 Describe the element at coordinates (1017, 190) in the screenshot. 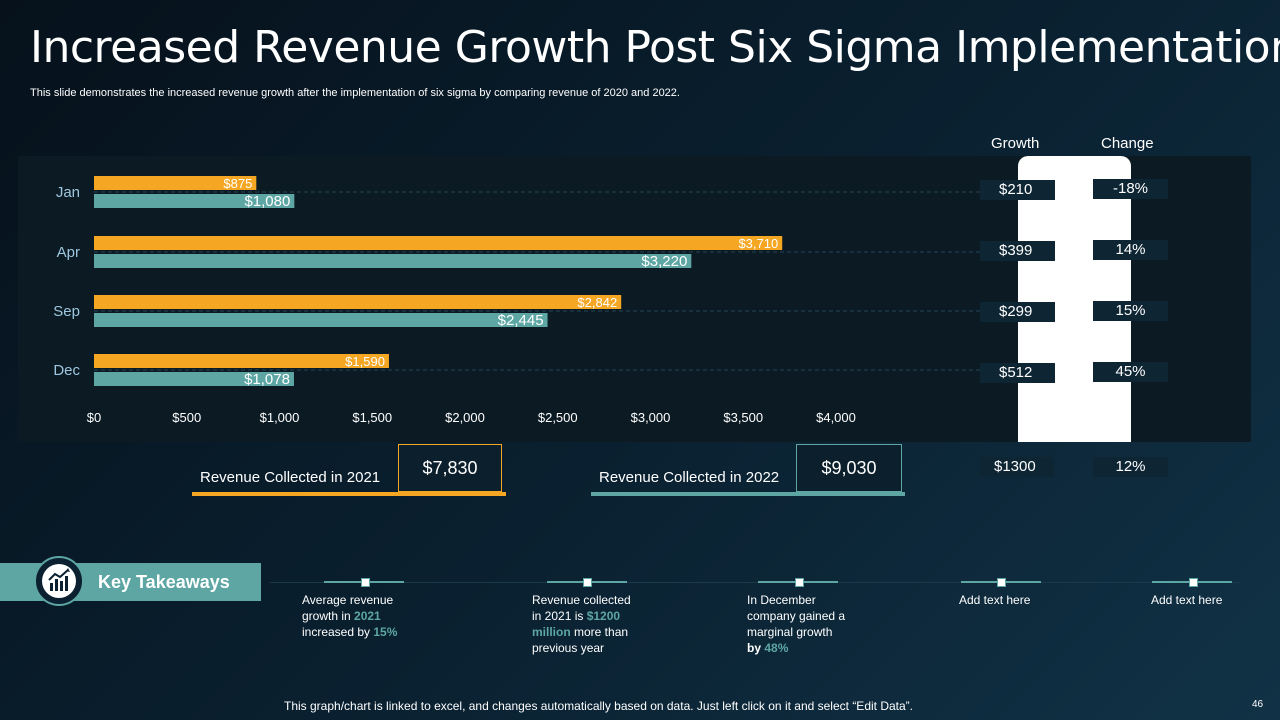

I see `growth-cell: $210` at that location.